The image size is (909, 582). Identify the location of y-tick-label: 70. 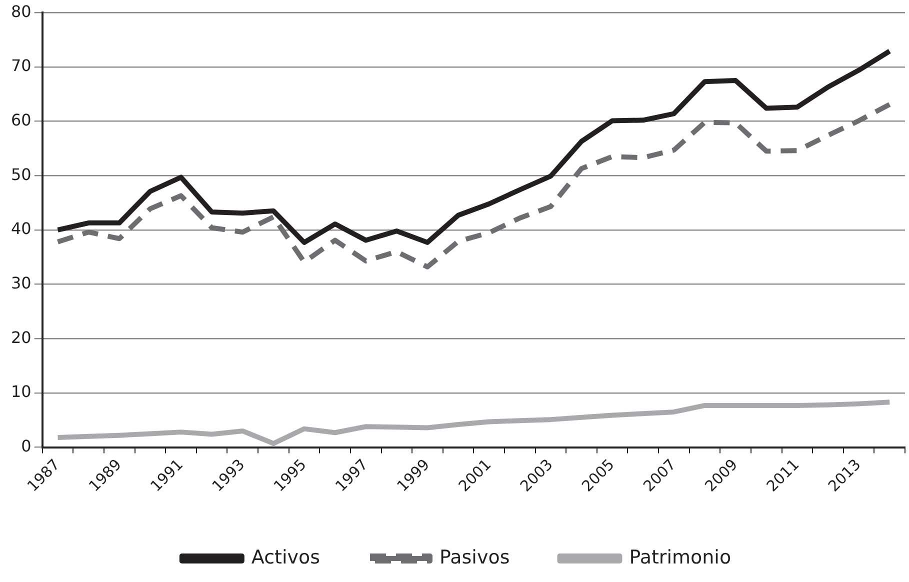
(21, 66).